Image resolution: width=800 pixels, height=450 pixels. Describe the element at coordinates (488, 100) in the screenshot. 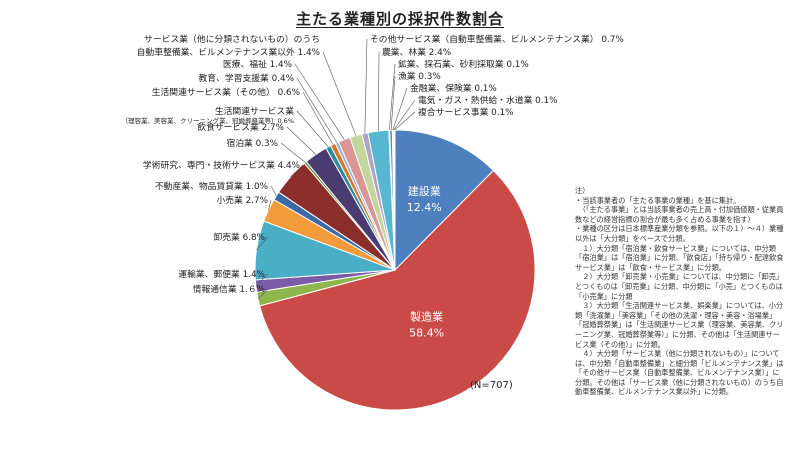

I see `slice-label: 電気・ガス・熱供給・水道業 0.1%` at that location.